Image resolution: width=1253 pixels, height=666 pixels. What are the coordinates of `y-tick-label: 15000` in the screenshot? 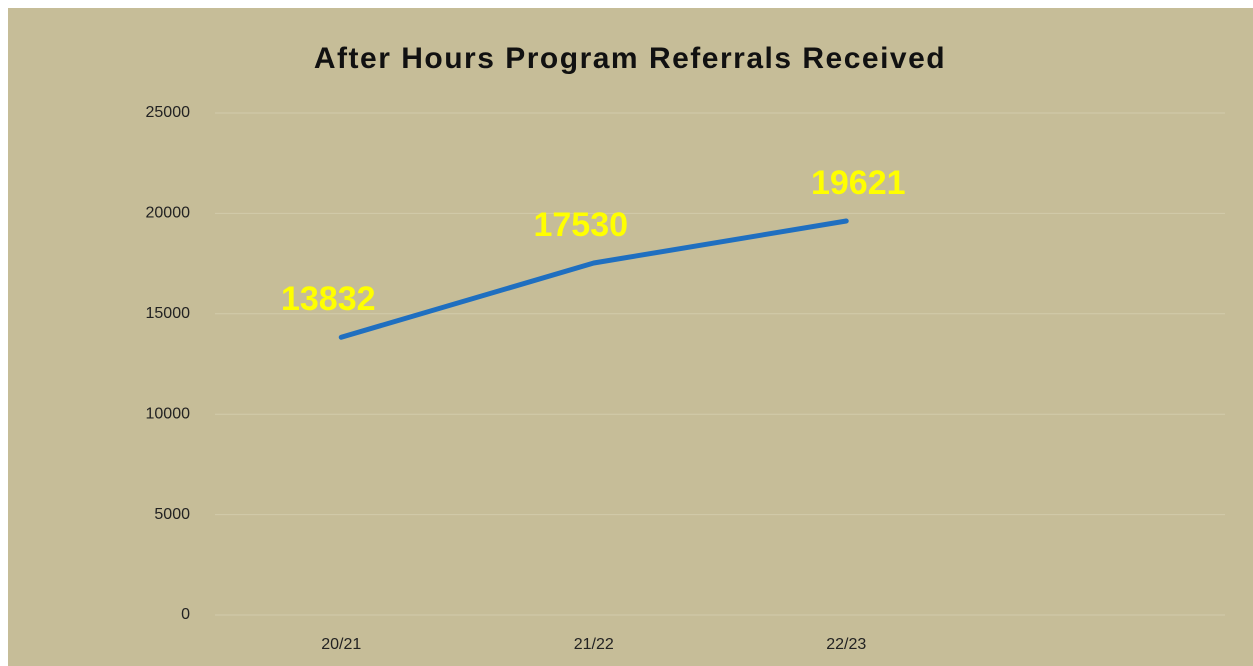 It's located at (168, 313).